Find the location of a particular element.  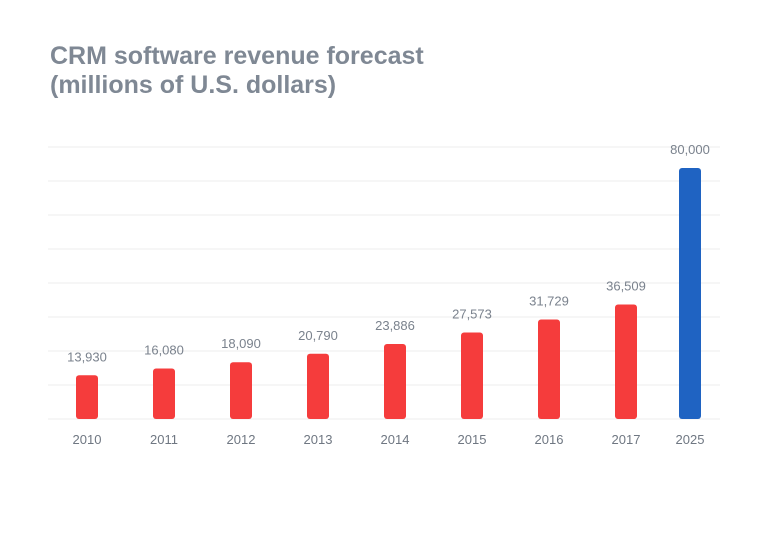

x-tick-label-2011: 2011 is located at coordinates (164, 439).